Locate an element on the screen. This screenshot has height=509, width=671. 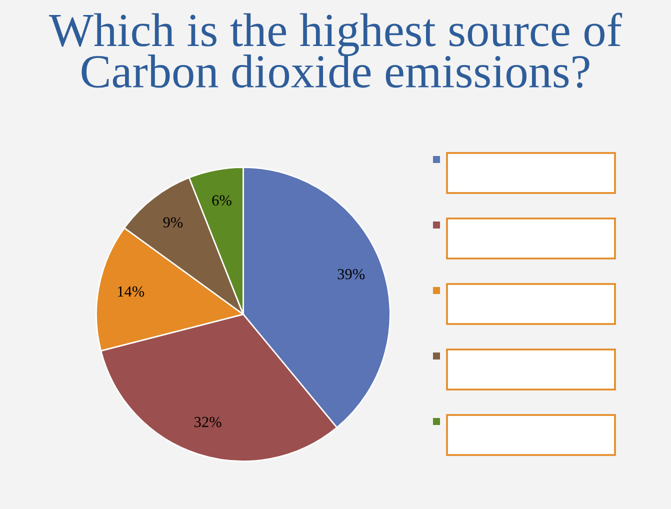
data-label: 6% is located at coordinates (222, 200).